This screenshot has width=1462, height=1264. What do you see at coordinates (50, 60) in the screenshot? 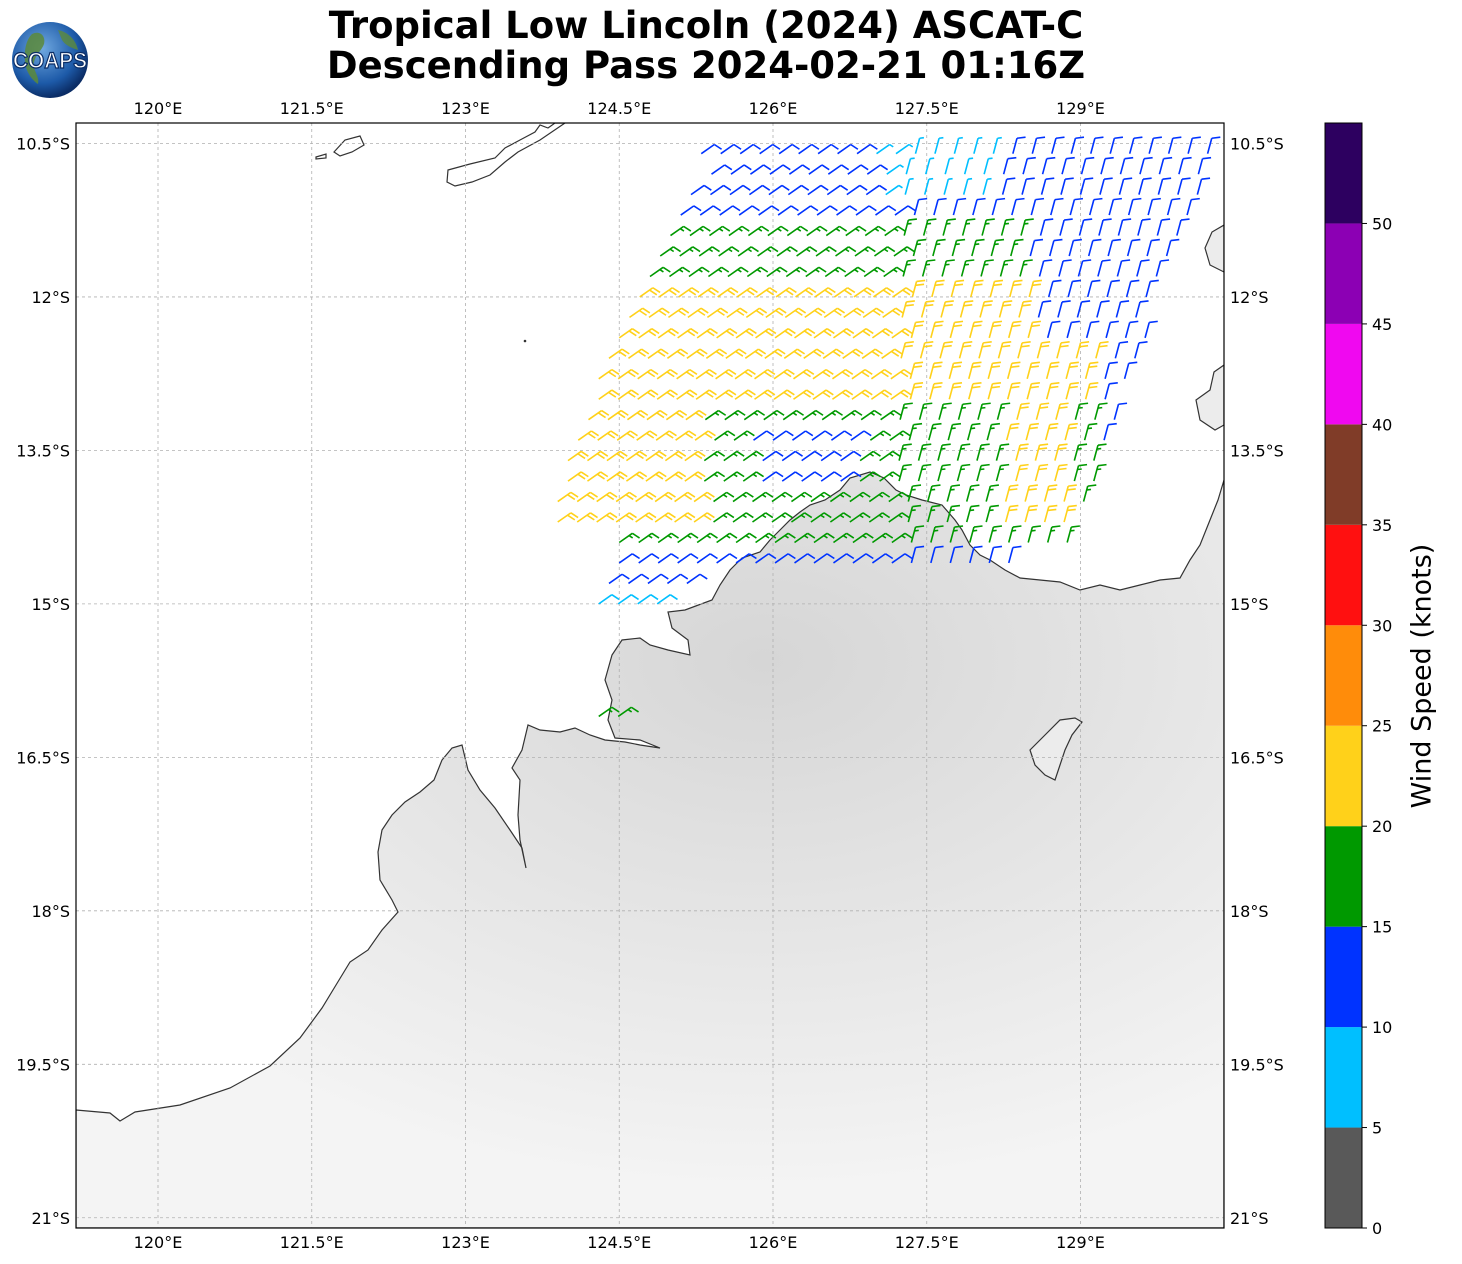
I see `coaps-logo: COAPS` at bounding box center [50, 60].